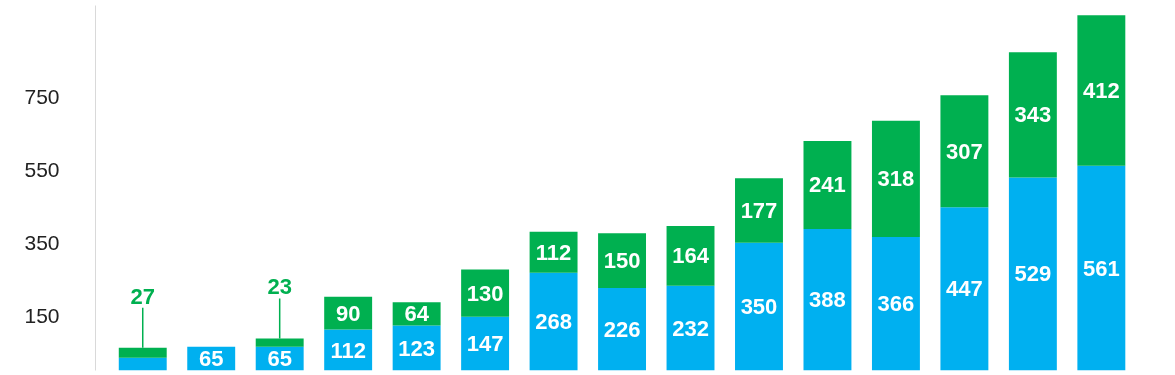 The width and height of the screenshot is (1175, 375). Describe the element at coordinates (348, 313) in the screenshot. I see `data-label: 90` at that location.